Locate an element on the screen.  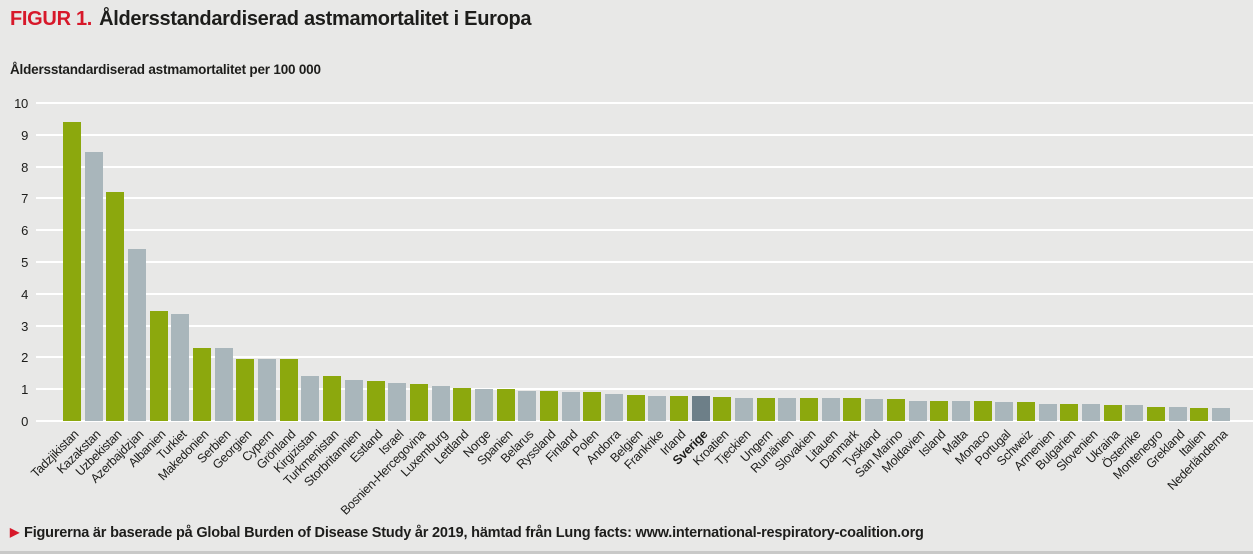
y-tick-label-1: 1 is located at coordinates (24, 390).